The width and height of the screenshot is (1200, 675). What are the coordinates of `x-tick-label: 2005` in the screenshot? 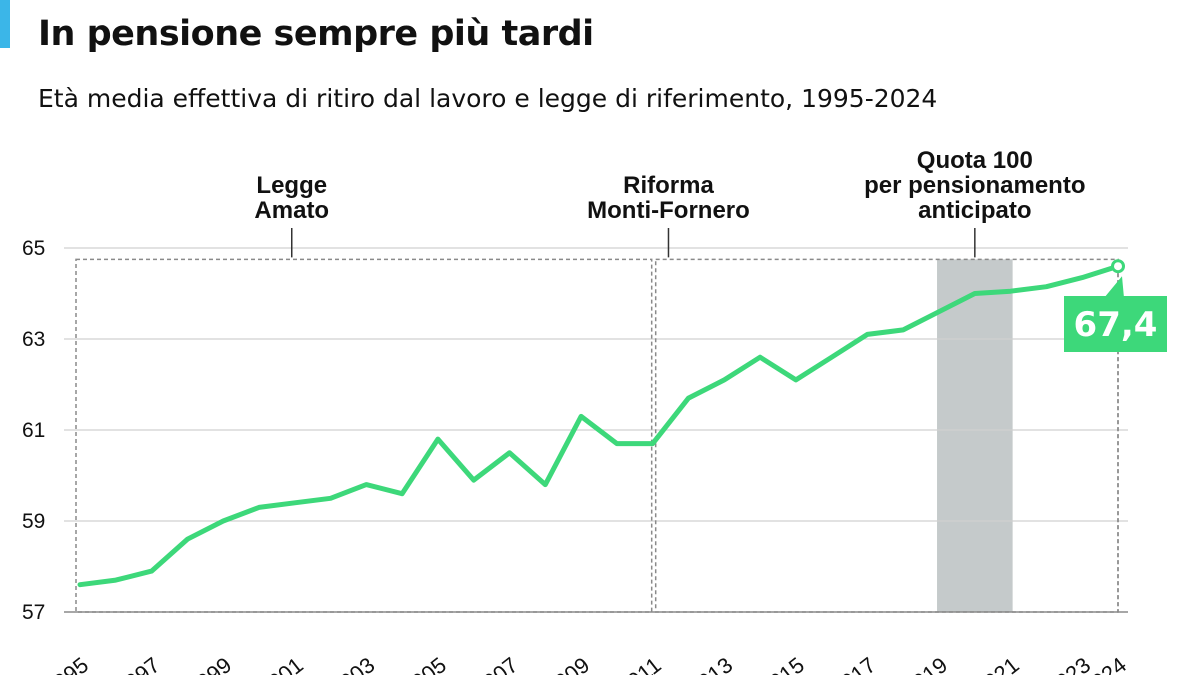 It's located at (424, 663).